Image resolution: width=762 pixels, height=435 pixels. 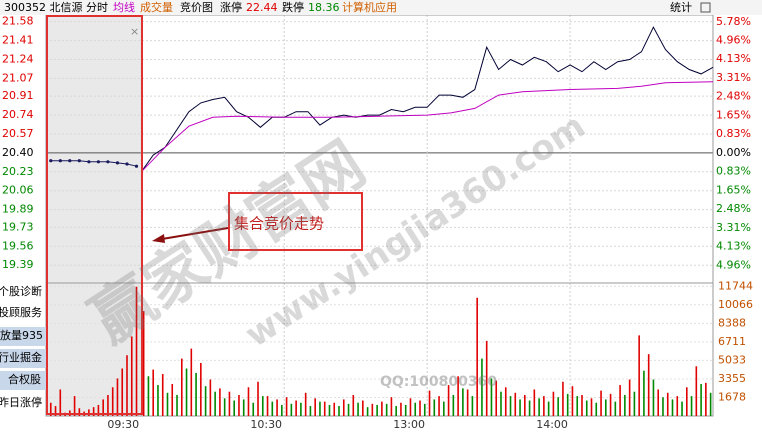 I want to click on y-tick-label: 21.41, so click(x=18, y=40).